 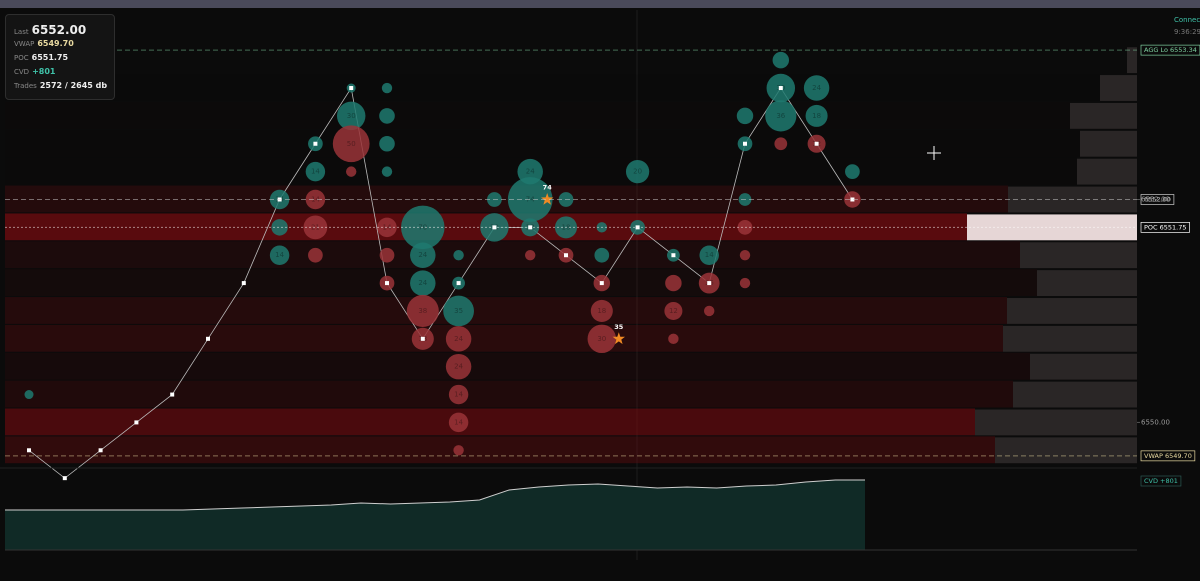 What do you see at coordinates (64, 72) in the screenshot?
I see `info-row: CVD +801` at bounding box center [64, 72].